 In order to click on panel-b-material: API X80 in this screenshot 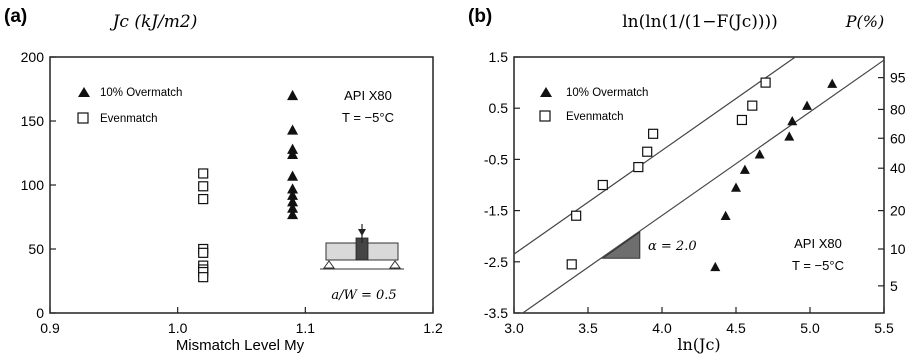, I will do `click(818, 243)`.